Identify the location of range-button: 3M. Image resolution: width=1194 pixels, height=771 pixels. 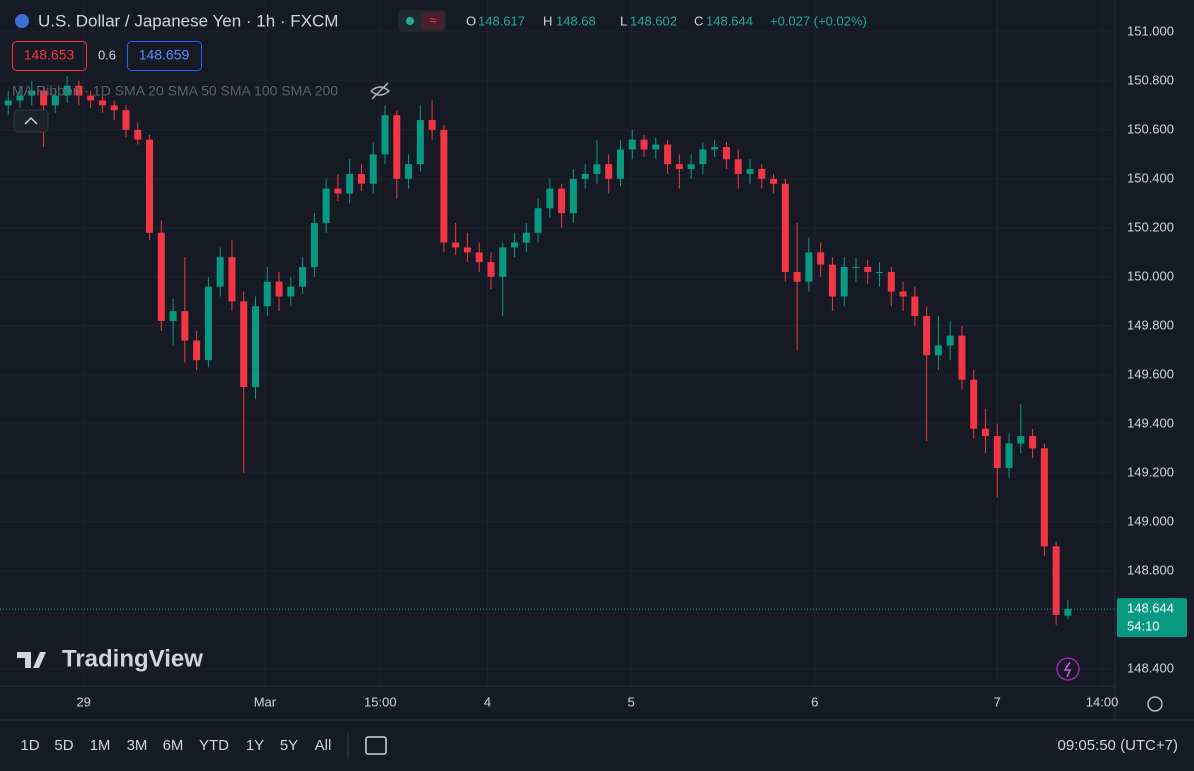
(137, 745).